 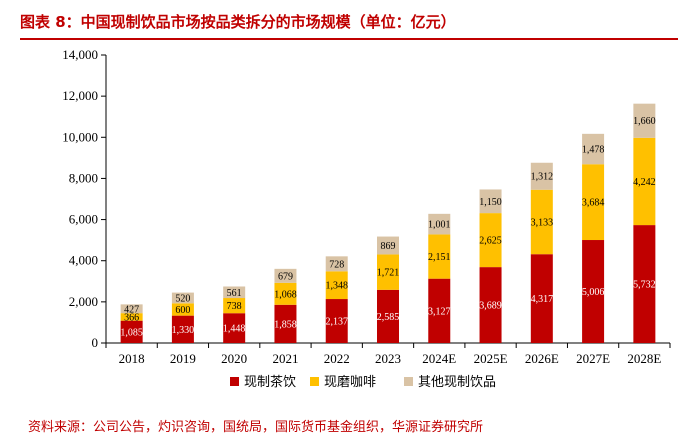 I want to click on data-label: 427, so click(x=131, y=309).